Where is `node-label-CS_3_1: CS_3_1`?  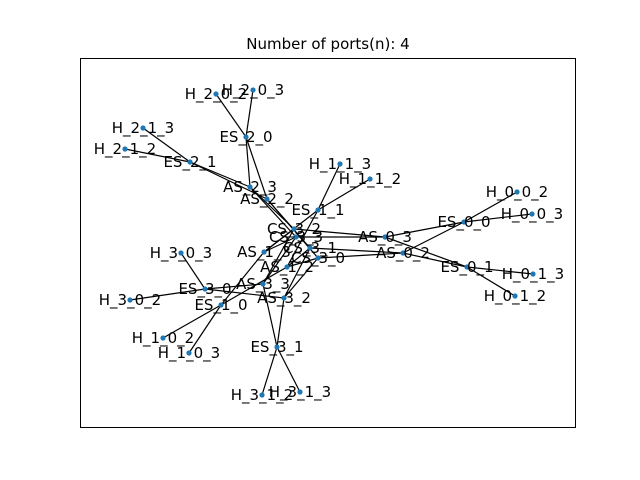
node-label-CS_3_1: CS_3_1 is located at coordinates (310, 248).